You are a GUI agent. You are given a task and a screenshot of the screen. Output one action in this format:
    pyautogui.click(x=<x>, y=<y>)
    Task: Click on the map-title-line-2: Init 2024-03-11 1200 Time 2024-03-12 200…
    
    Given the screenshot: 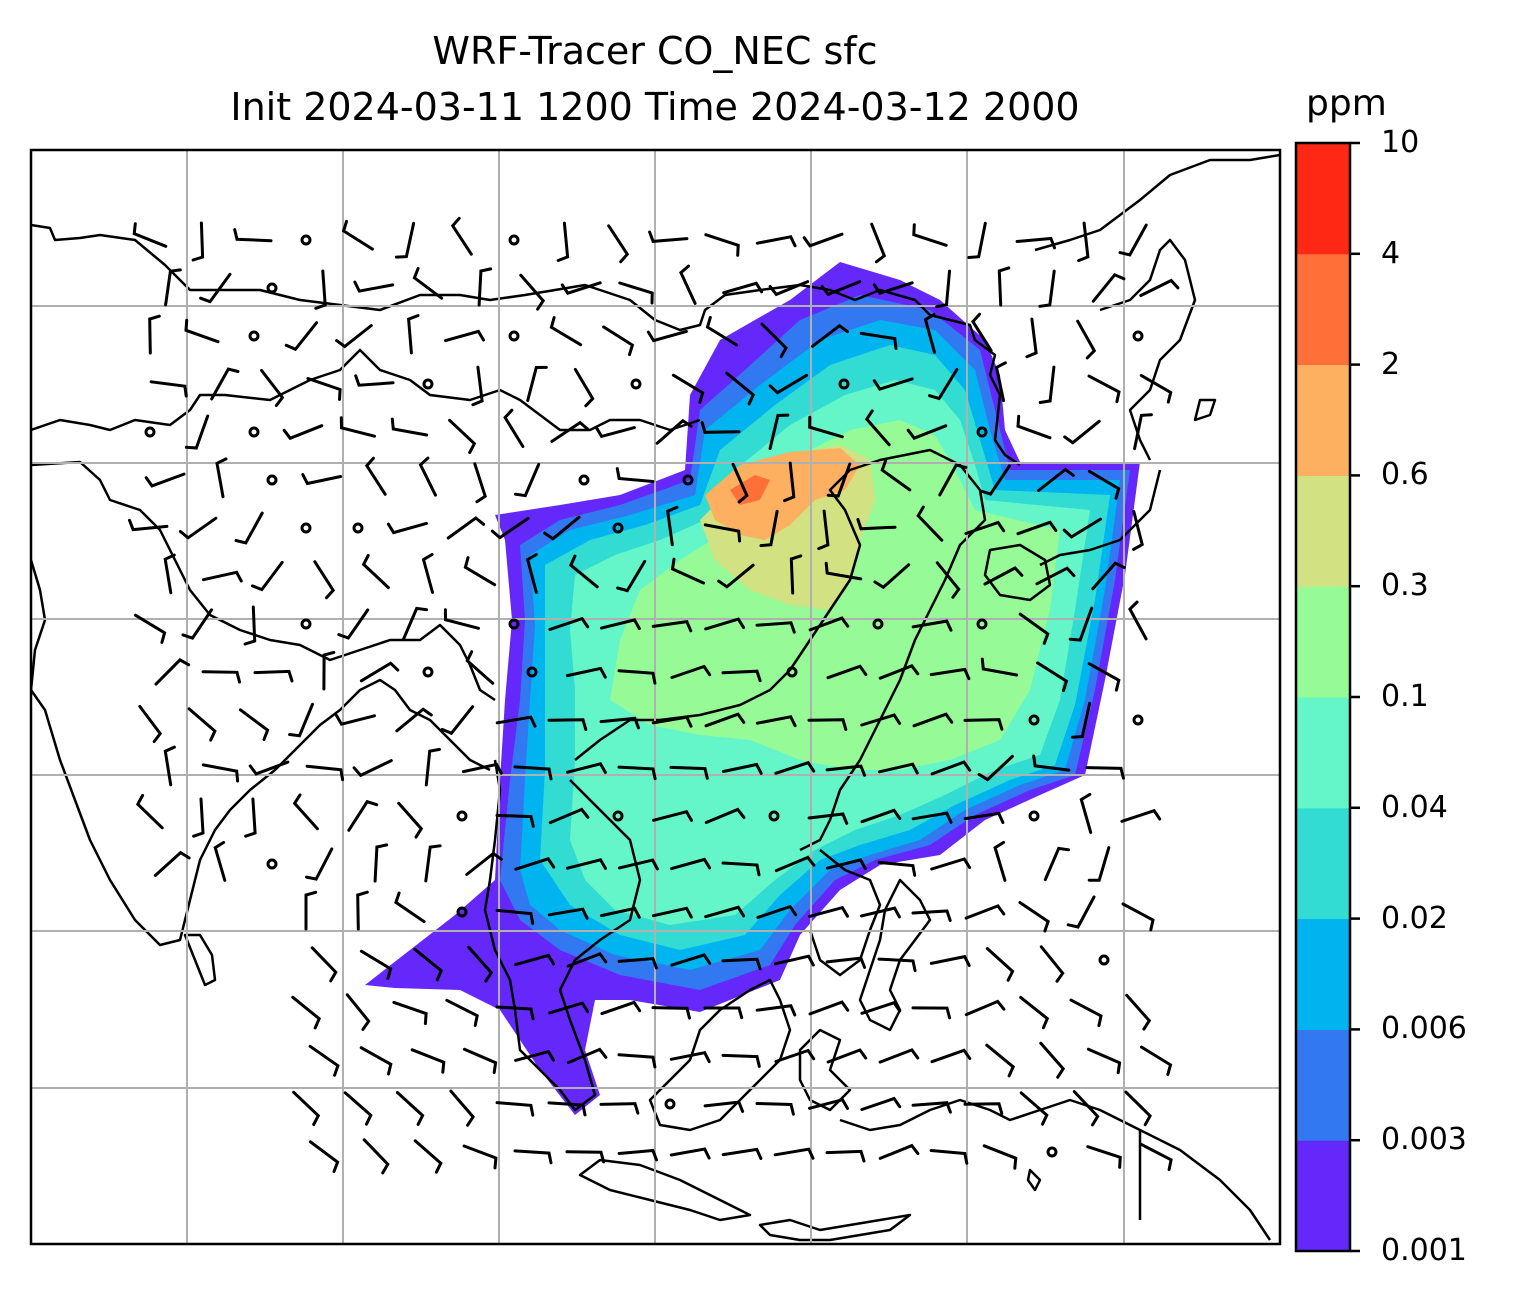 What is the action you would take?
    pyautogui.click(x=655, y=107)
    